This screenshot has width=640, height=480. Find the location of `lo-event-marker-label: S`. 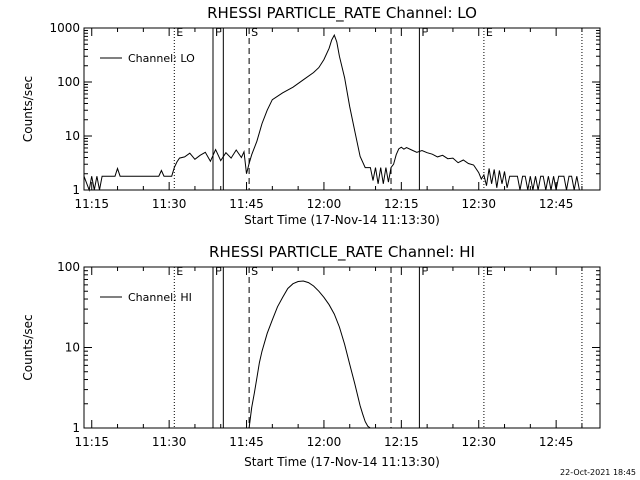

lo-event-marker-label: S is located at coordinates (254, 32).